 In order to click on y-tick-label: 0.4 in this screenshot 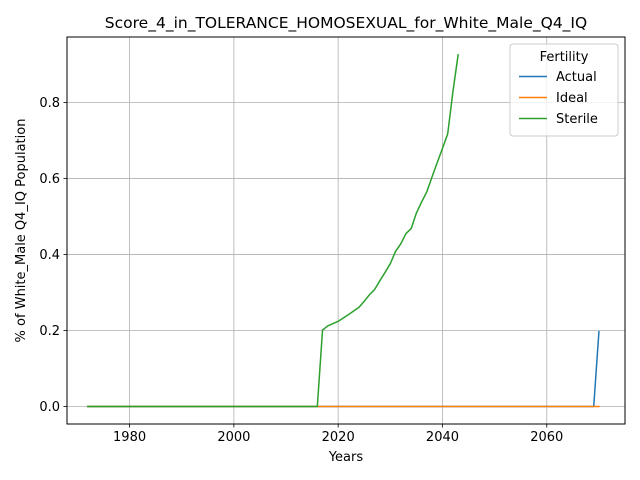, I will do `click(49, 255)`.